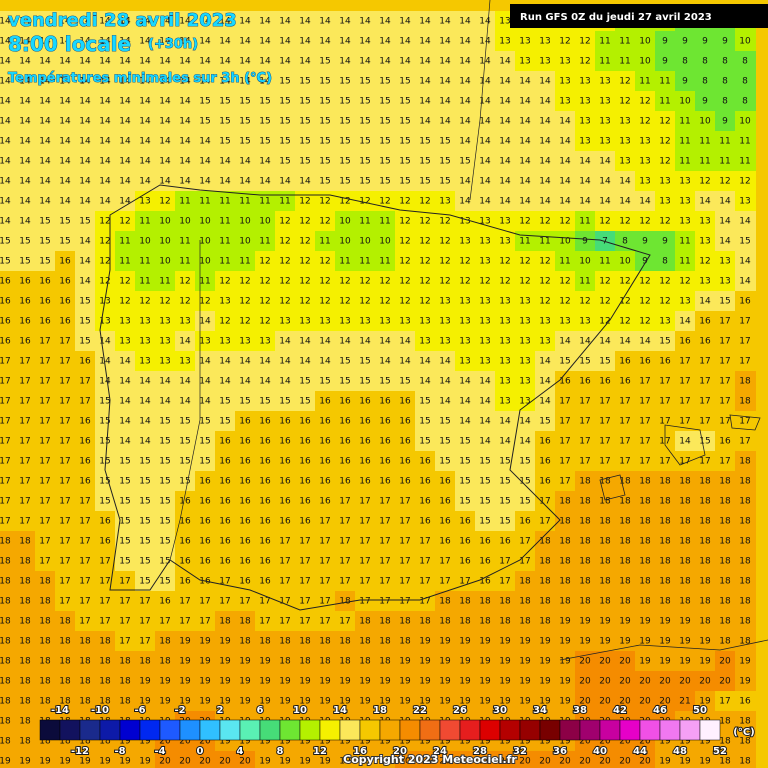  I want to click on colorbar-swatch, so click(290, 730).